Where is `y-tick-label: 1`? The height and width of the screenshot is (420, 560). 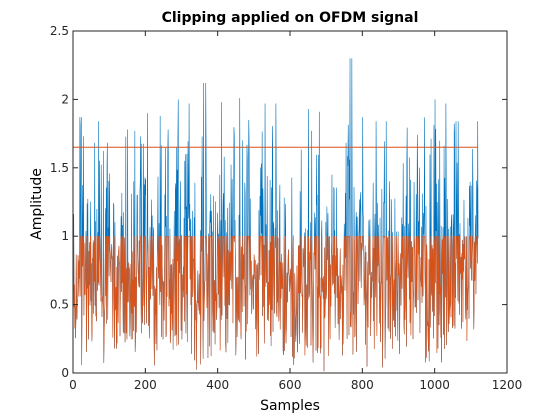
y-tick-label: 1 is located at coordinates (65, 236).